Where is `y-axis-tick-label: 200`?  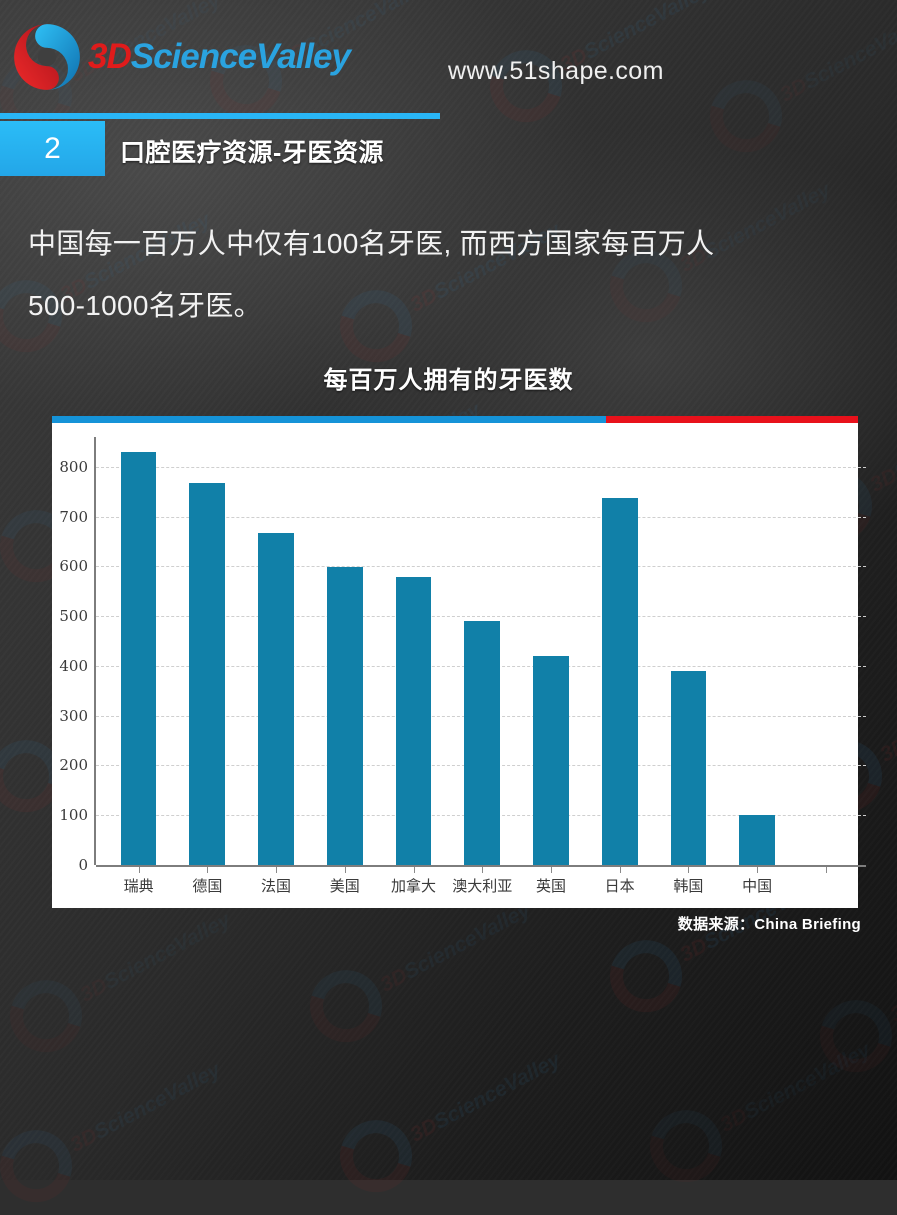
y-axis-tick-label: 200 is located at coordinates (73, 765).